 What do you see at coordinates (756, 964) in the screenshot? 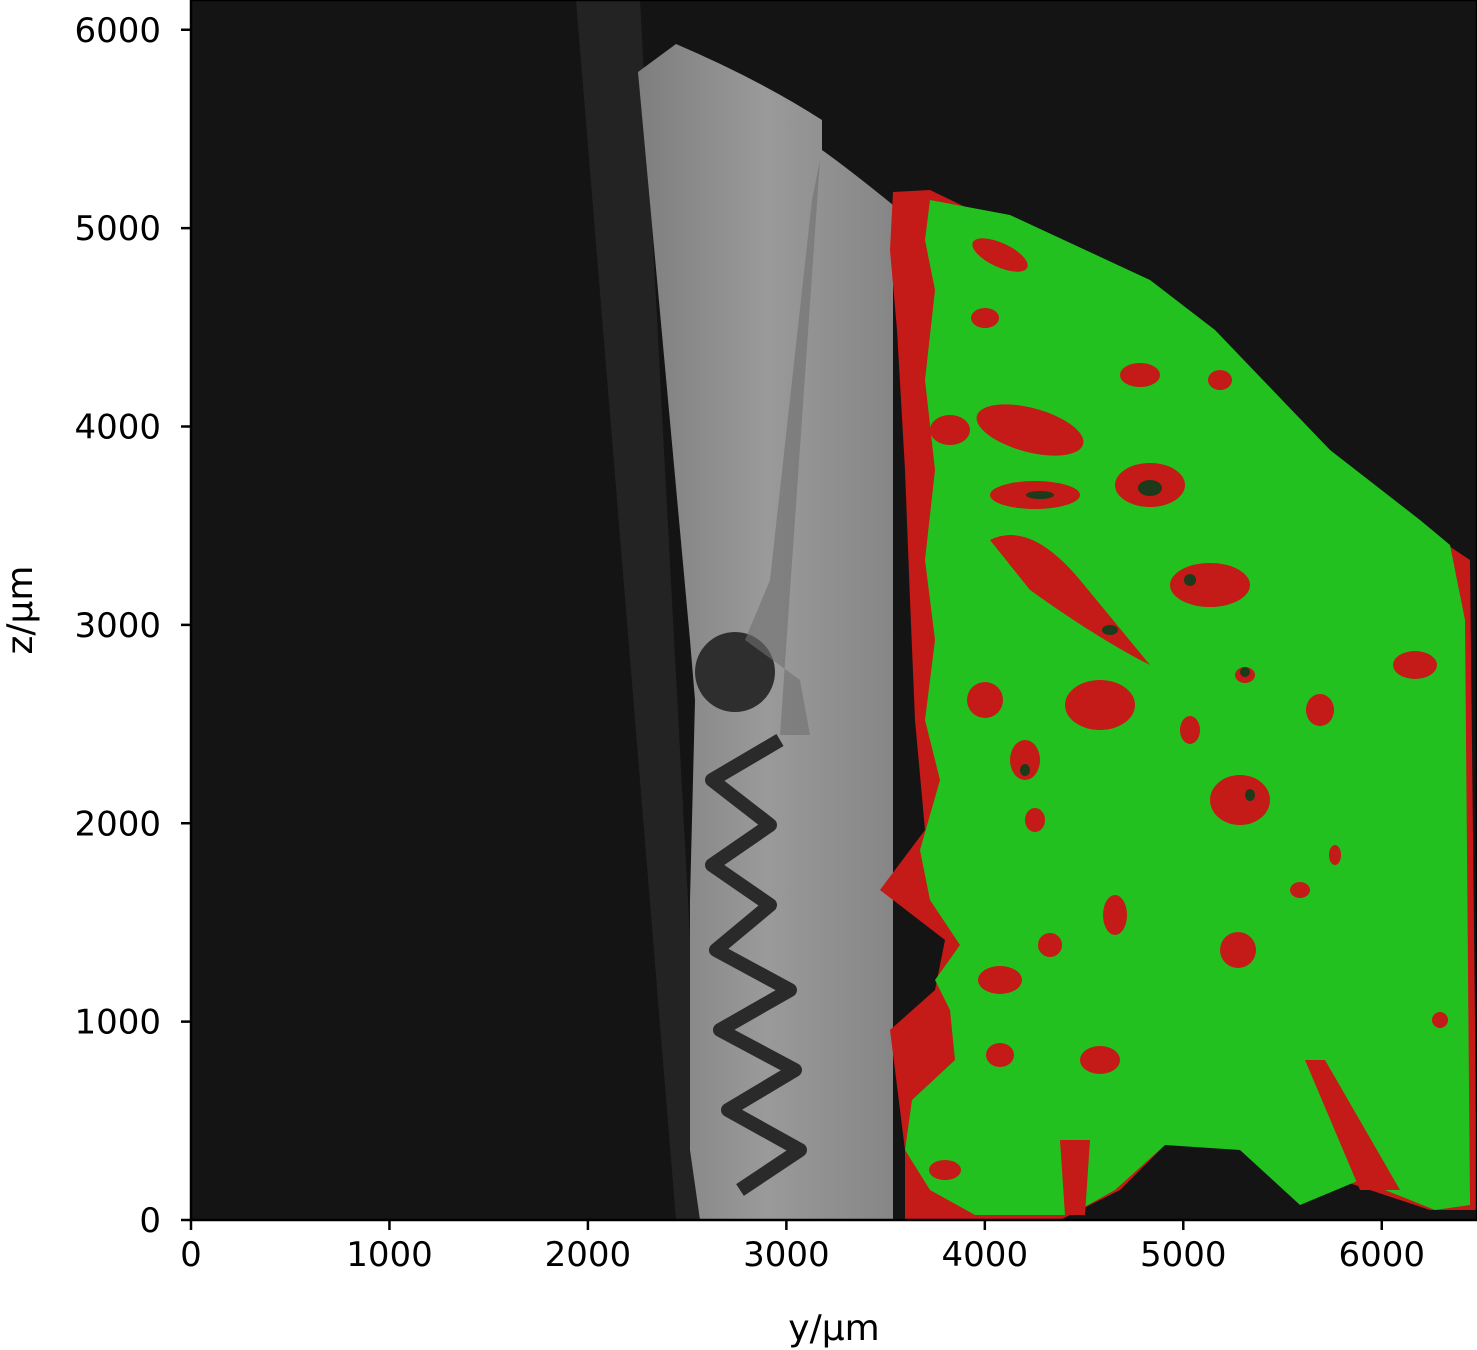
I see `implant-threads` at bounding box center [756, 964].